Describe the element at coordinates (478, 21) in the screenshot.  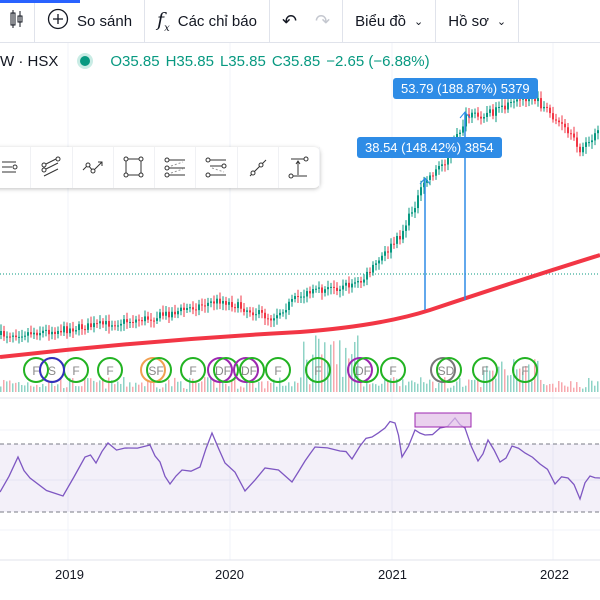
I see `profile-menu-button: Hồ sơ ⌄` at that location.